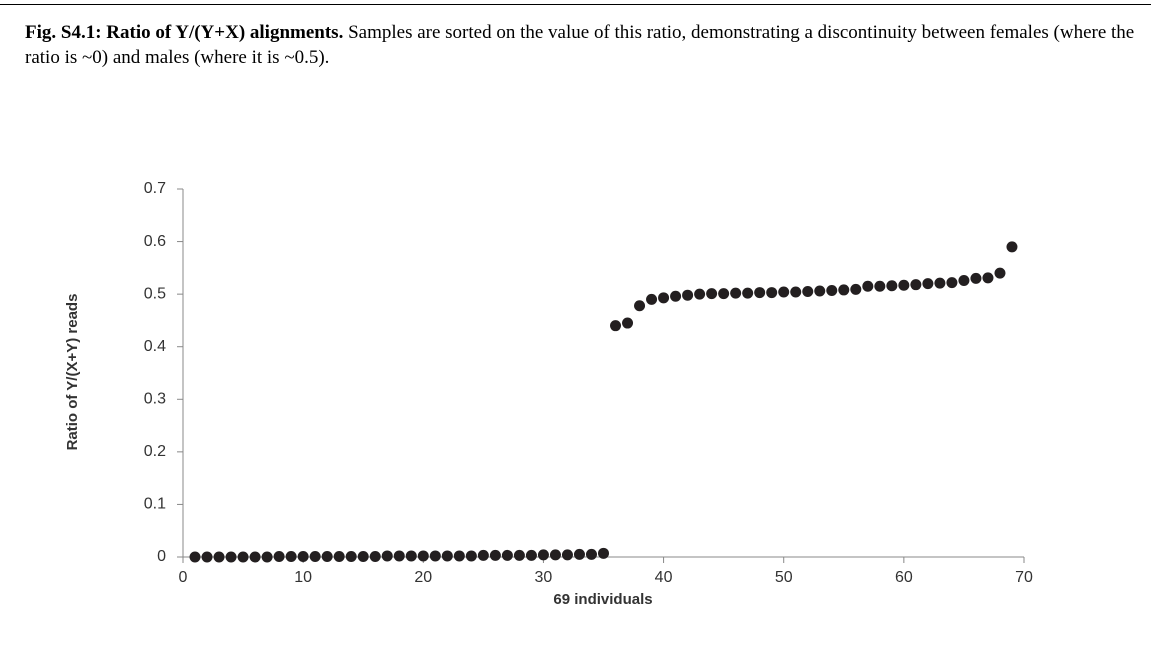 The height and width of the screenshot is (656, 1151). Describe the element at coordinates (904, 577) in the screenshot. I see `x-tick-label: 60` at that location.